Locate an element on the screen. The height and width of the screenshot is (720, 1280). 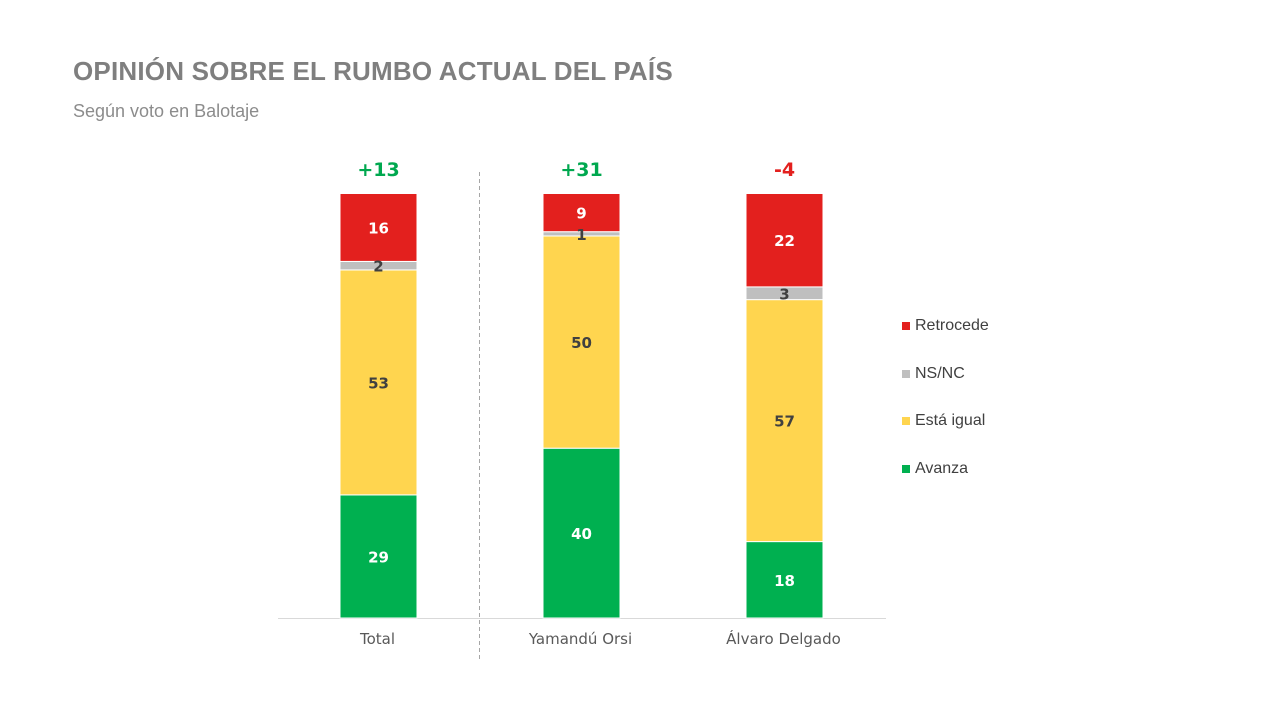
page-title: OPINIÓN SOBRE EL RUMBO ACTUAL DEL PAÍS is located at coordinates (373, 71).